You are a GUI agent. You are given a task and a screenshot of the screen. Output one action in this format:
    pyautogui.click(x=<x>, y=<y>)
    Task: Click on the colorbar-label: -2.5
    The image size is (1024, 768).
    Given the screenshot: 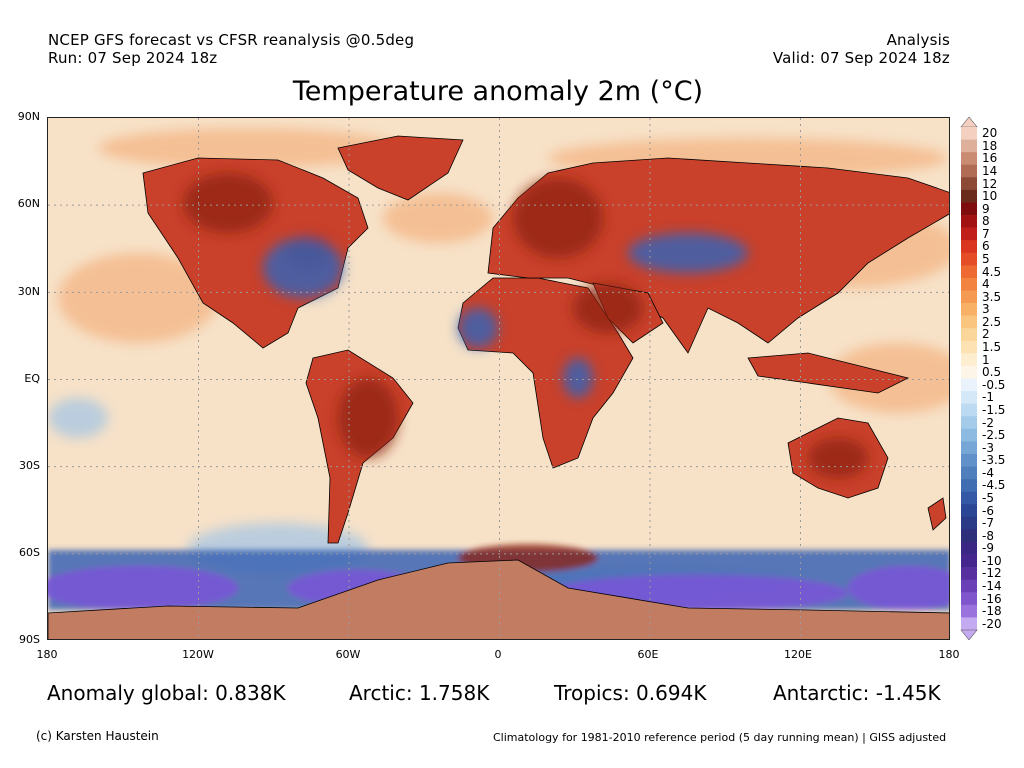 What is the action you would take?
    pyautogui.click(x=994, y=435)
    